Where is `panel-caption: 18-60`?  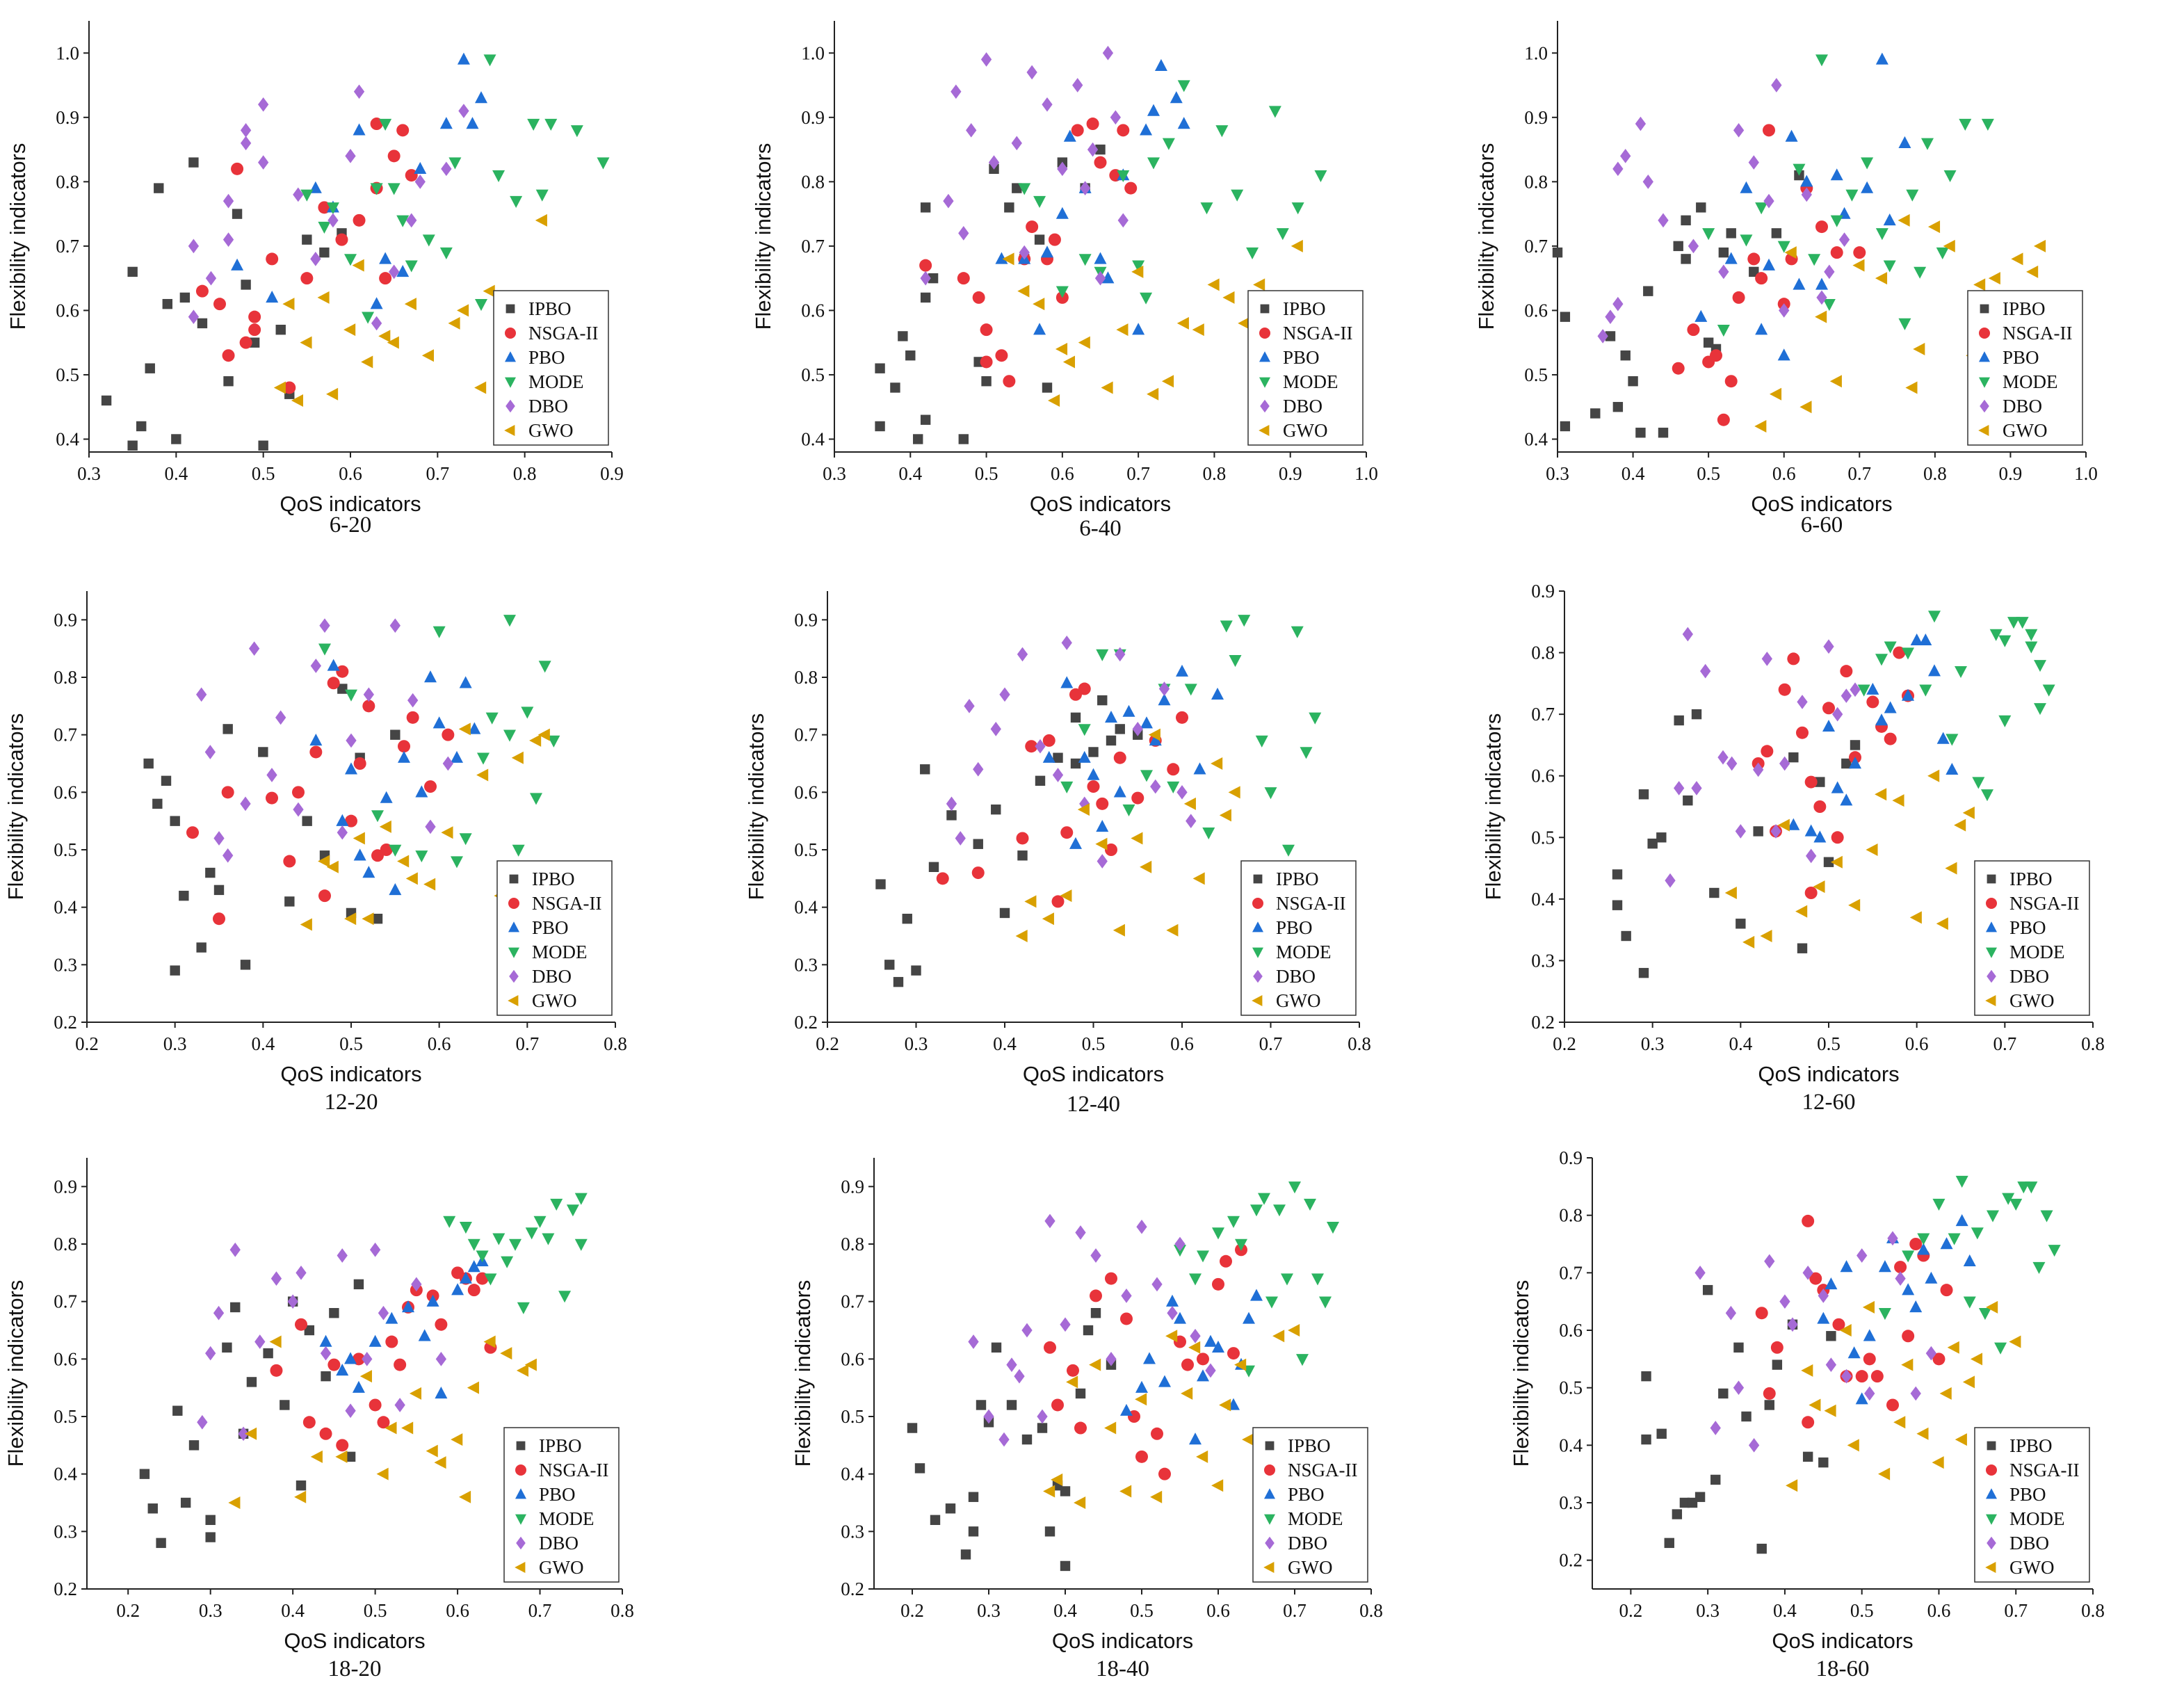 panel-caption: 18-60 is located at coordinates (1843, 1668).